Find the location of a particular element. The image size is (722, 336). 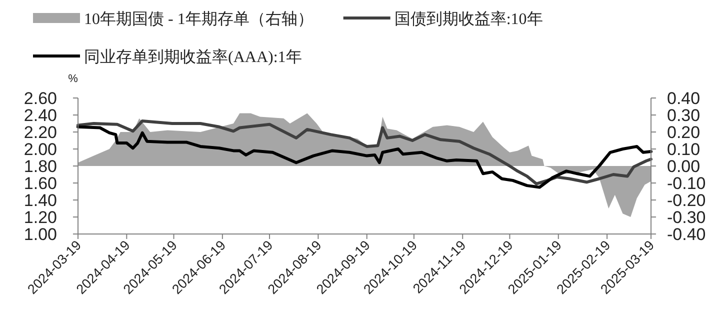

y-tick-label: 1.80 is located at coordinates (40, 166).